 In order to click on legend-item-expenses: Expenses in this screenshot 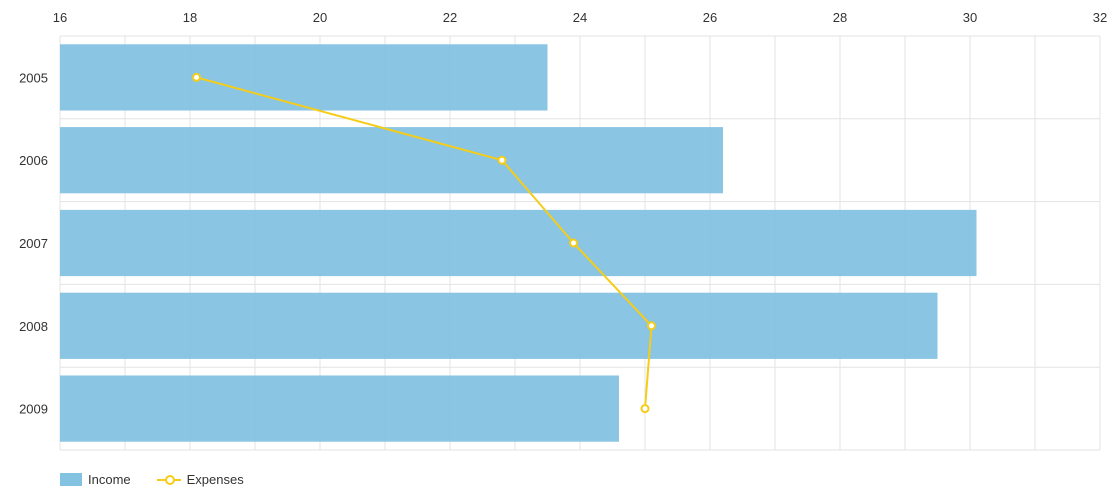, I will do `click(200, 479)`.